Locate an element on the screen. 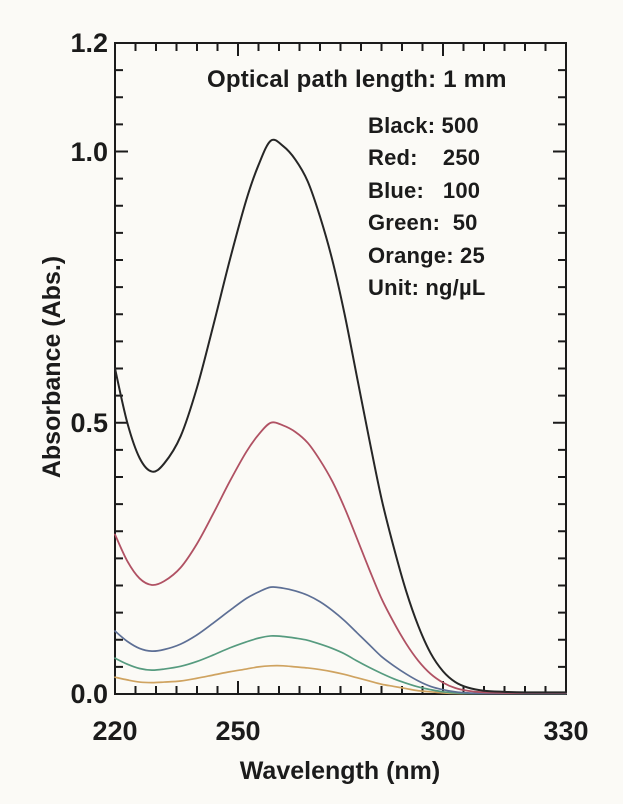 The width and height of the screenshot is (623, 804). y-tick-label-0.0: 0.0 is located at coordinates (89, 694).